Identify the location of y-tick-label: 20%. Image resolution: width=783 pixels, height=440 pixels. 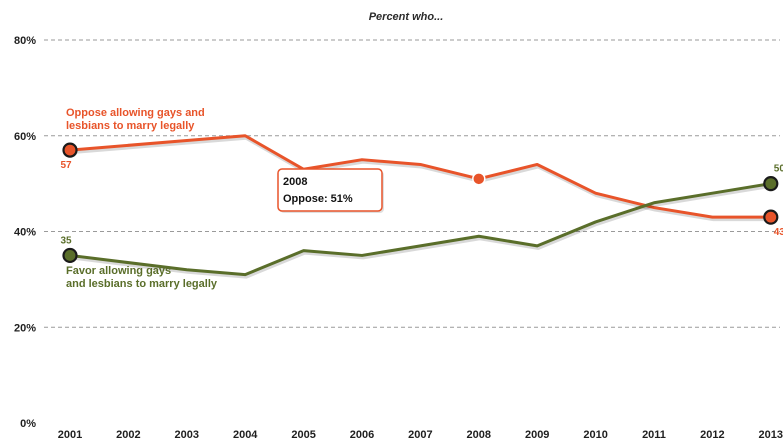
(25, 328).